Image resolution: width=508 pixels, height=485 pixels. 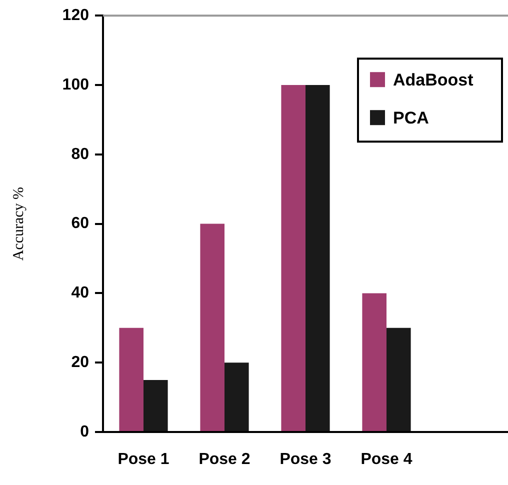 I want to click on x-tick-label: Pose 2, so click(x=224, y=459).